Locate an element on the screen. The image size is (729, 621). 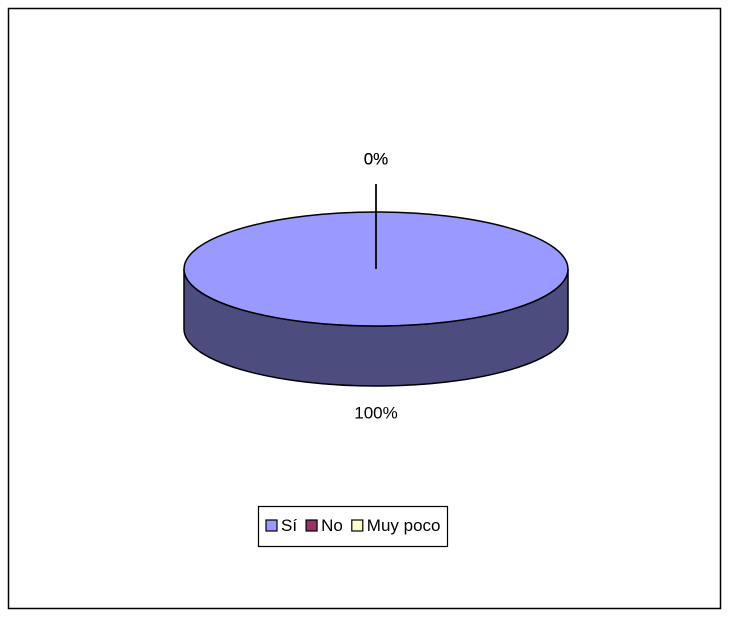
legend-label: Sí is located at coordinates (289, 525).